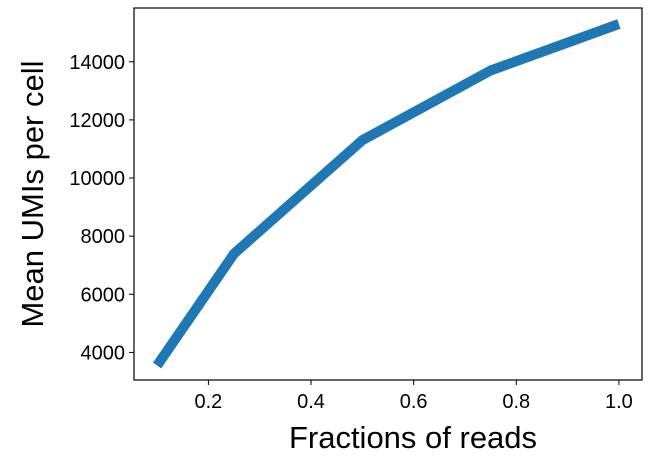  I want to click on y-axis-ticks: 4000 6000 8000 10000 12000 14000, so click(101, 208).